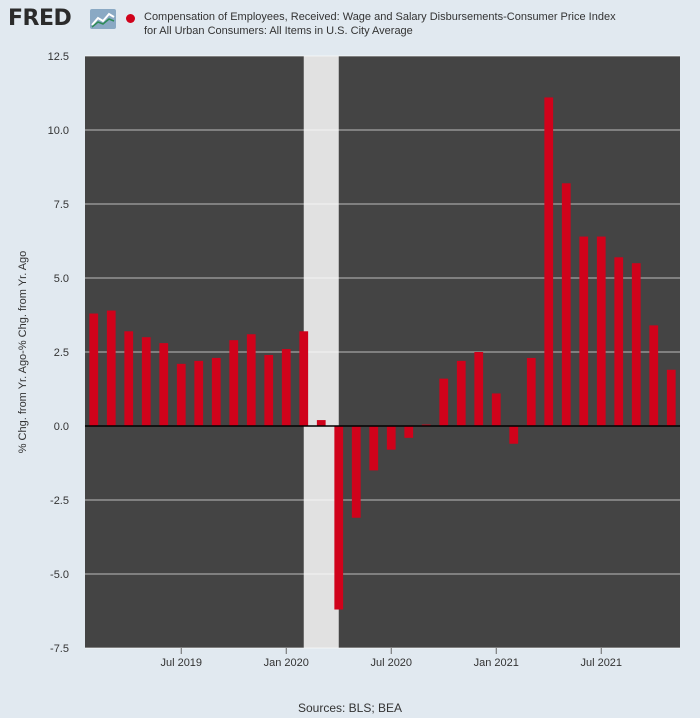  I want to click on y-tick-label: -5.0, so click(59, 575).